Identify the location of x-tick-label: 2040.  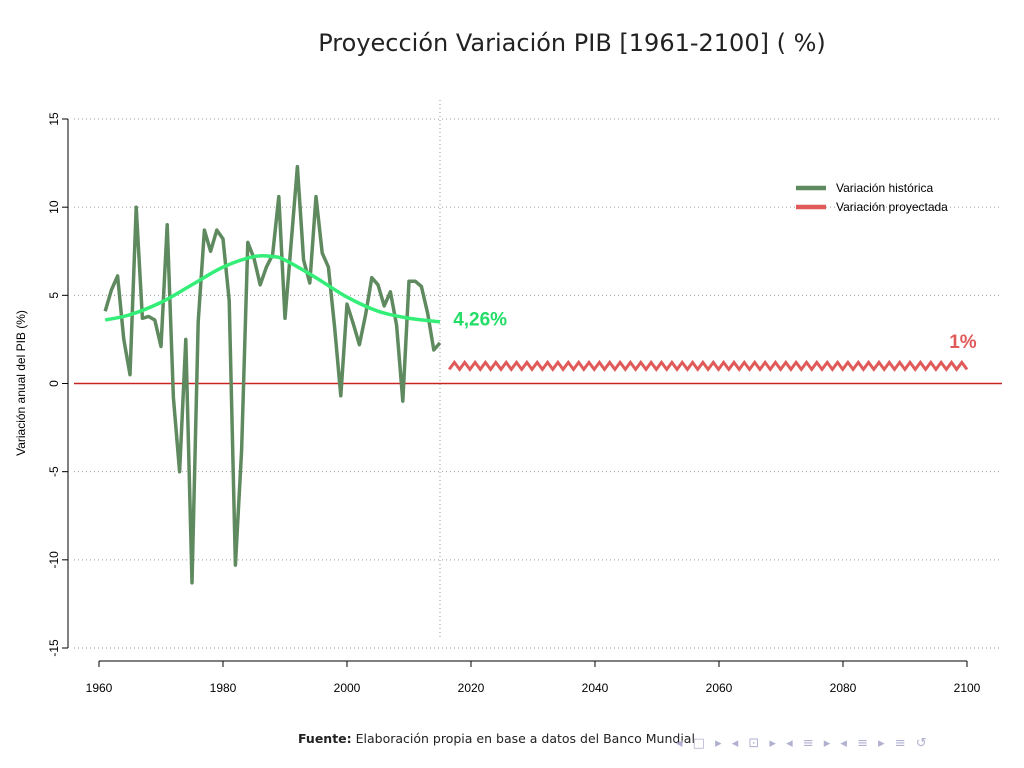
(595, 688).